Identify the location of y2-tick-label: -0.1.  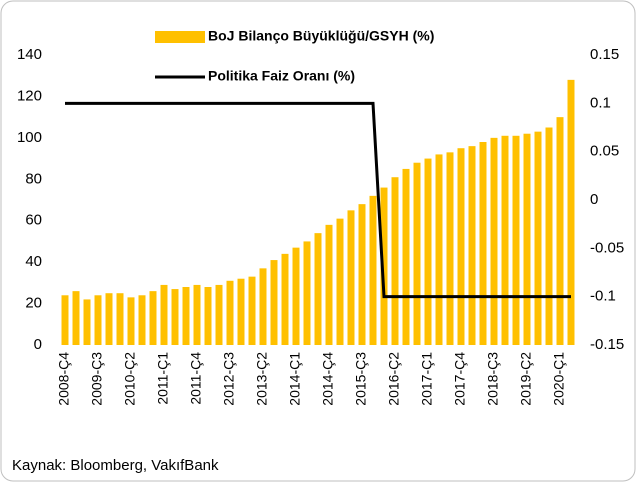
(603, 296).